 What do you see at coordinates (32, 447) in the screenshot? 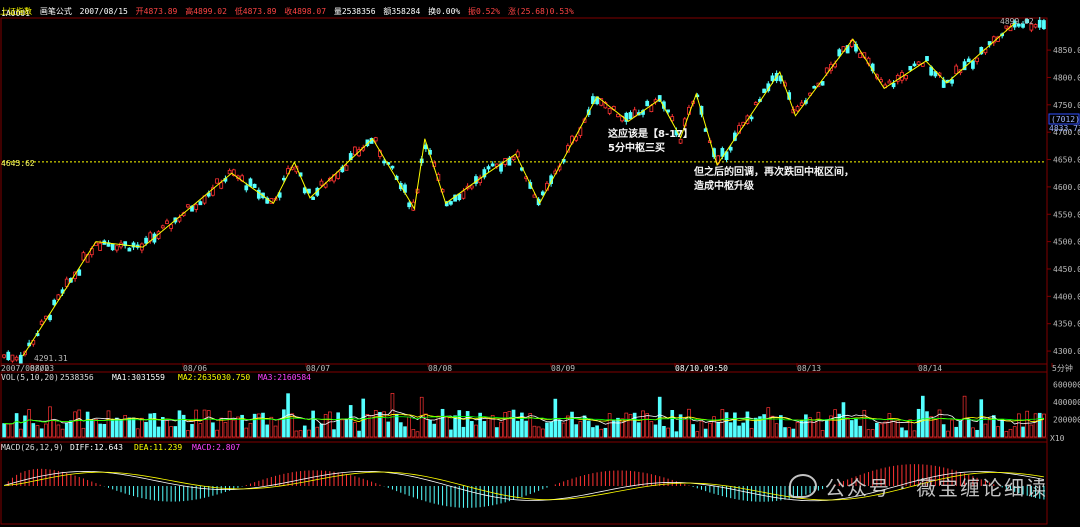
I see `macd-title: MACD(26,12,9)` at bounding box center [32, 447].